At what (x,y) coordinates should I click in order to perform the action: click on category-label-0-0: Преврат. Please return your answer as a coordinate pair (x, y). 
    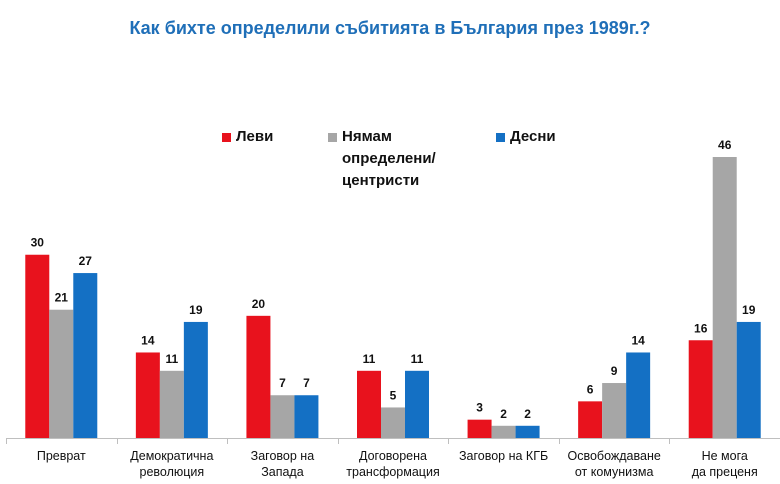
    Looking at the image, I should click on (61, 456).